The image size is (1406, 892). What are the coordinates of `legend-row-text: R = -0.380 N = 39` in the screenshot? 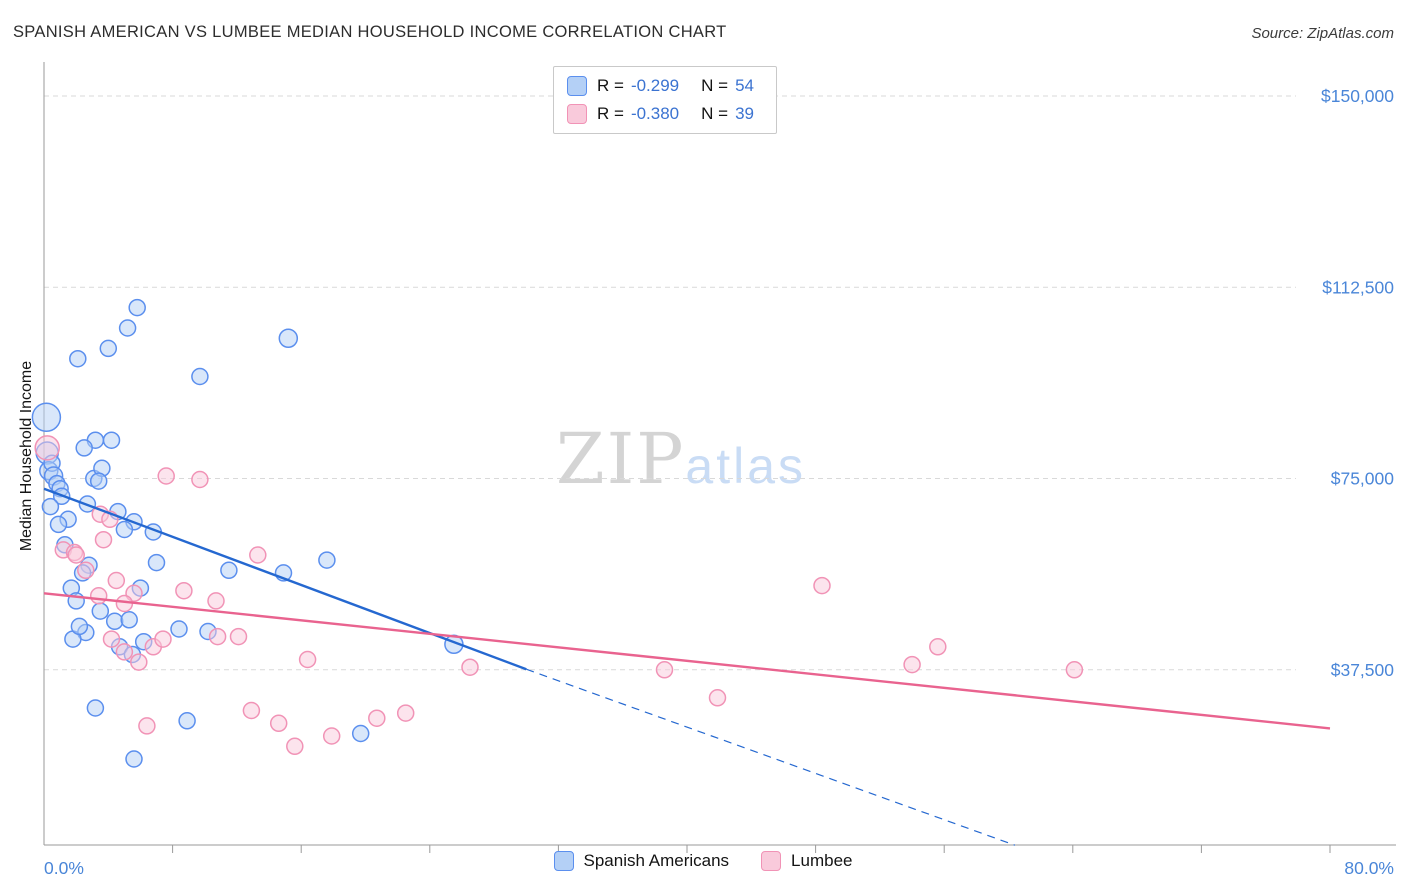 It's located at (675, 114).